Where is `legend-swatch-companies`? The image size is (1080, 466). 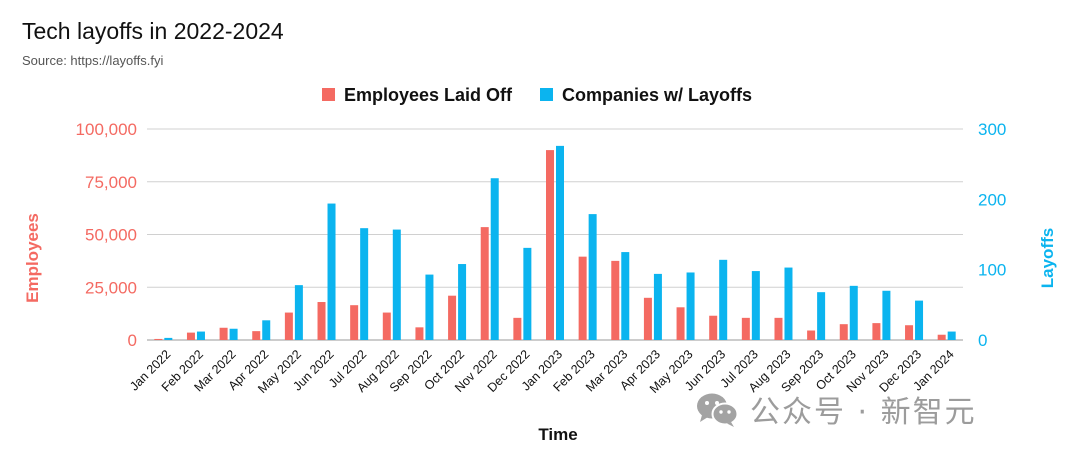
legend-swatch-companies is located at coordinates (546, 94).